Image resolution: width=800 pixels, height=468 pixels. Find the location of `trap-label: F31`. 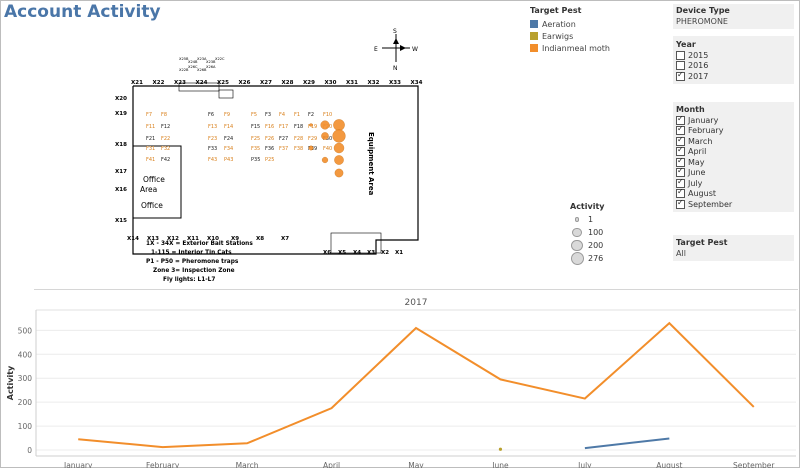

trap-label: F31 is located at coordinates (150, 149).